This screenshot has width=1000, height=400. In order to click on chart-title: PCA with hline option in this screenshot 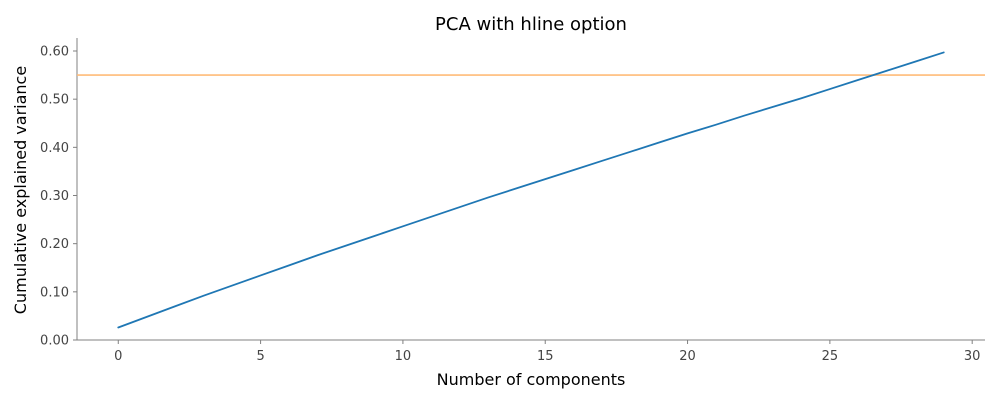, I will do `click(531, 24)`.